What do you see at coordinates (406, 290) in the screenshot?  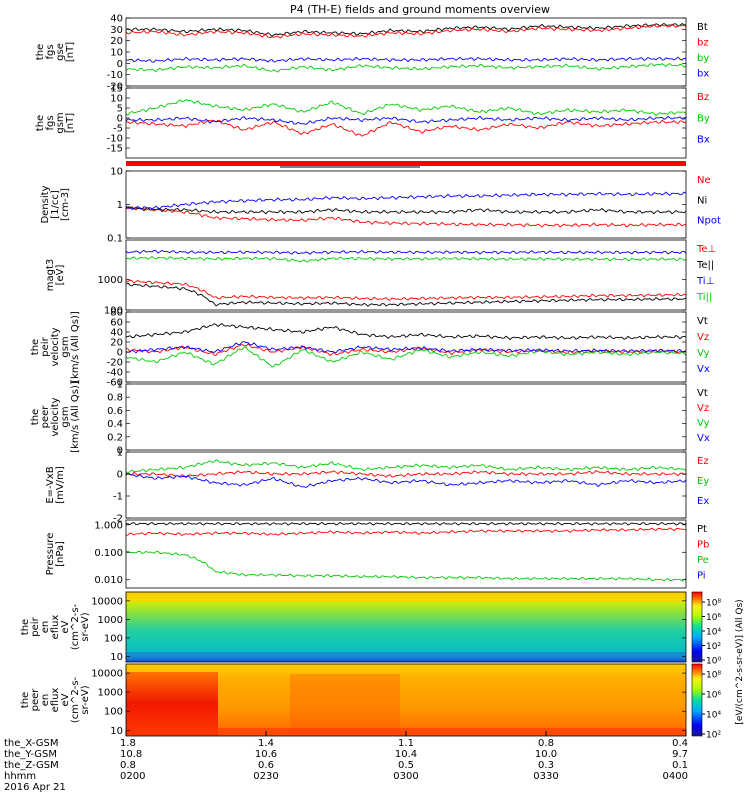 I see `series-line-Te⊥` at bounding box center [406, 290].